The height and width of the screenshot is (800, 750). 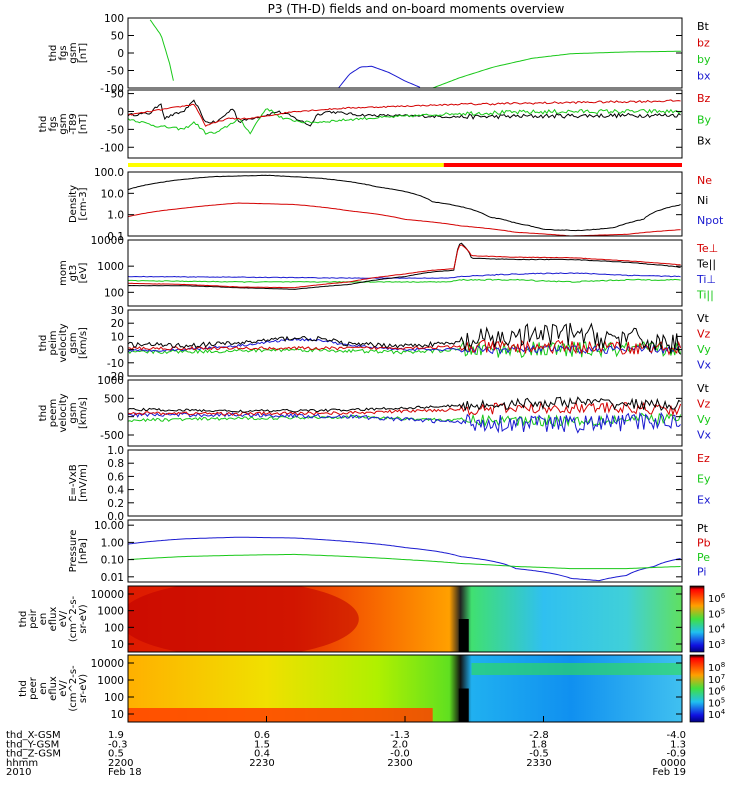 What do you see at coordinates (112, 578) in the screenshot?
I see `y-tick-label: 0.01` at bounding box center [112, 578].